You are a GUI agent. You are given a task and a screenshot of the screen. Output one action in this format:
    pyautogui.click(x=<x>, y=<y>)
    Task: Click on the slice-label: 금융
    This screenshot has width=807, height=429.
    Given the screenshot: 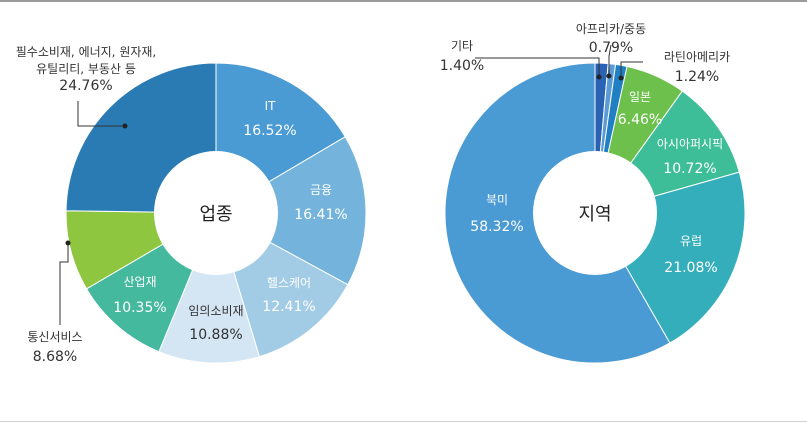 What is the action you would take?
    pyautogui.click(x=321, y=190)
    